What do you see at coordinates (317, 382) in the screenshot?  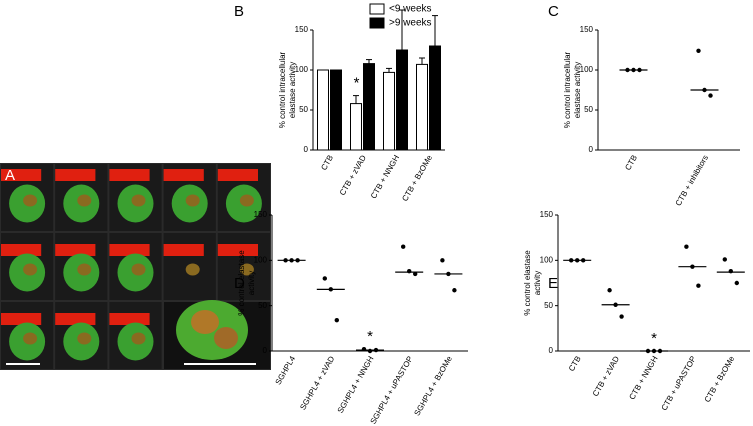 I see `x-tick-label: SGHPL4 + zVAD` at bounding box center [317, 382].